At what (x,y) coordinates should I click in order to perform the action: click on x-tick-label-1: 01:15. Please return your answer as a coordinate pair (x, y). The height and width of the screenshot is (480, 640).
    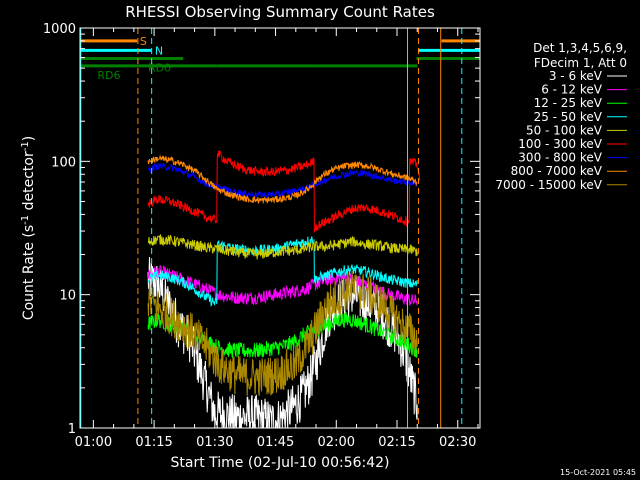
    Looking at the image, I should click on (153, 442).